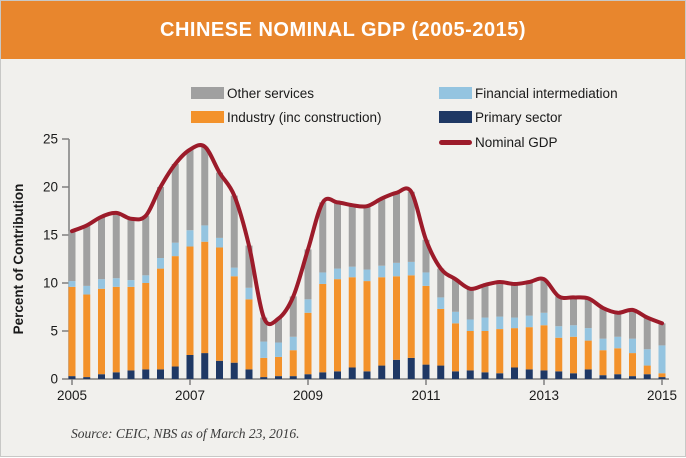 Image resolution: width=686 pixels, height=458 pixels. Describe the element at coordinates (304, 117) in the screenshot. I see `legend-label-industry: Industry (inc construction)` at that location.